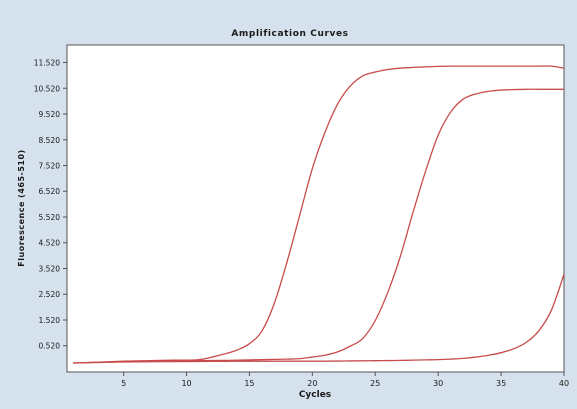  Describe the element at coordinates (50, 217) in the screenshot. I see `y-tick-label: 5.520` at that location.